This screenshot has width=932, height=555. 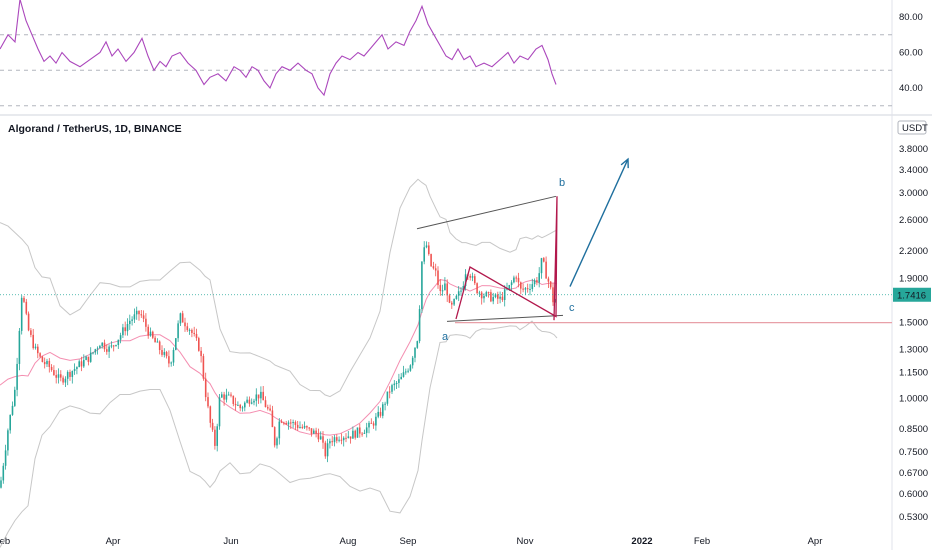 I want to click on channel-bottom-line, so click(x=505, y=318).